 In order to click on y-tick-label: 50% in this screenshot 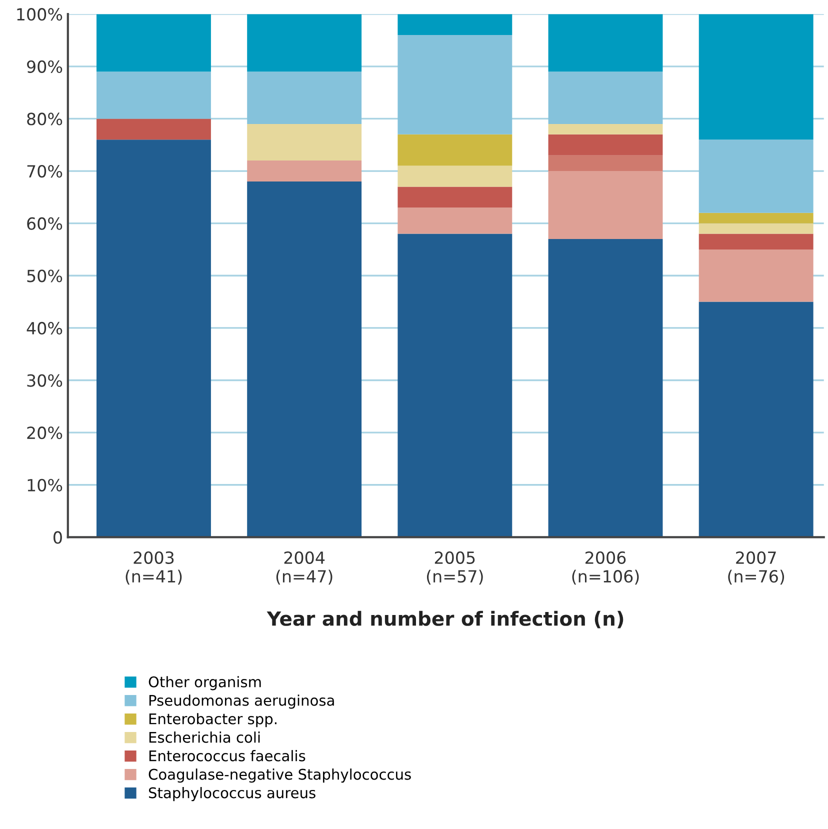, I will do `click(44, 276)`.